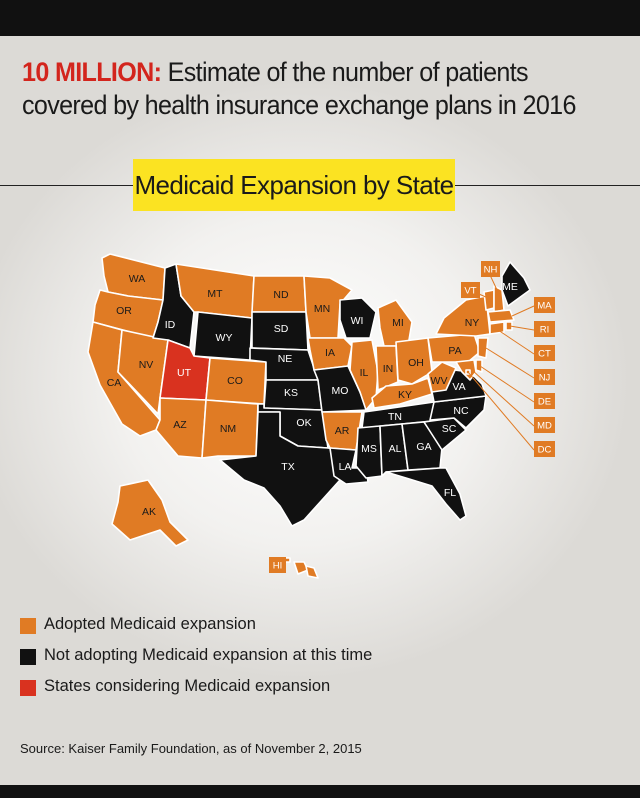  Describe the element at coordinates (294, 185) in the screenshot. I see `map-title: Medicaid Expansion by State` at that location.